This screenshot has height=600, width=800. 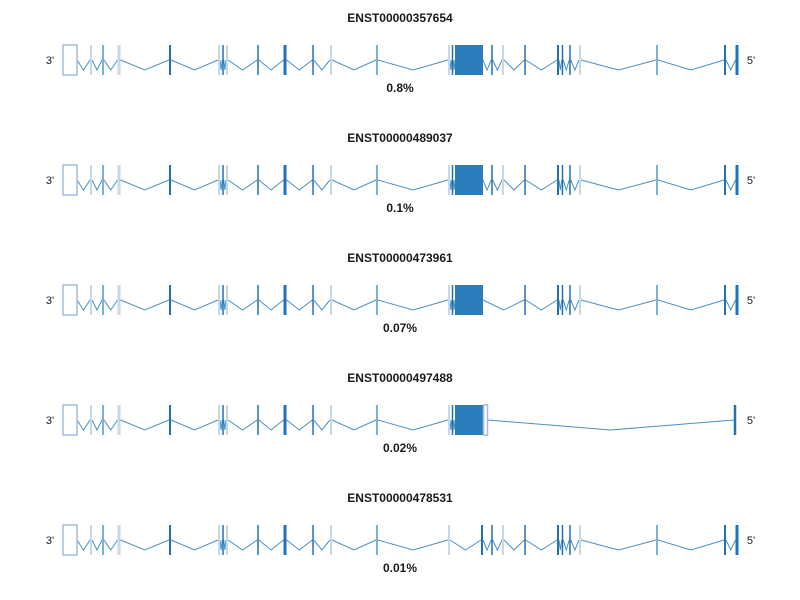 I want to click on percentage-label: 0.07%, so click(x=400, y=328).